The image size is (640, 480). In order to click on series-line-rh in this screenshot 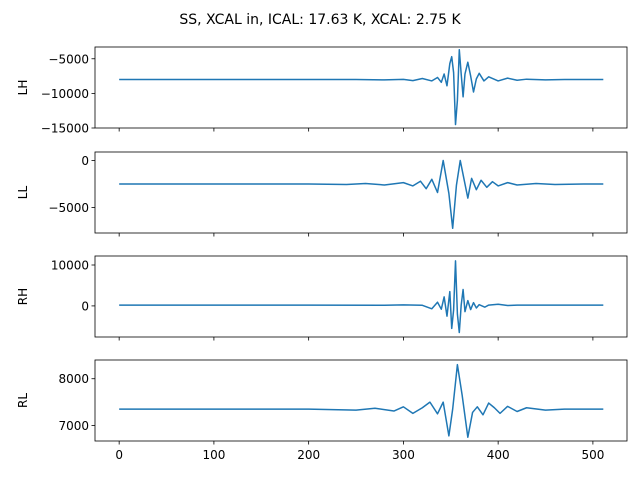, I will do `click(361, 297)`.